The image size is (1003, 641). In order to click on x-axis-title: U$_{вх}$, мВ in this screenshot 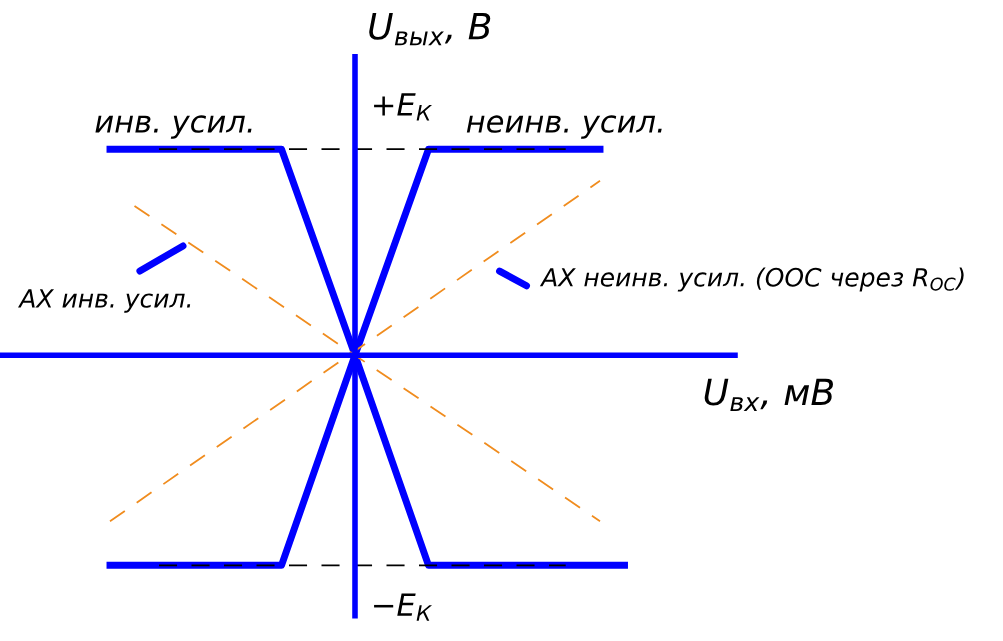, I will do `click(768, 394)`.